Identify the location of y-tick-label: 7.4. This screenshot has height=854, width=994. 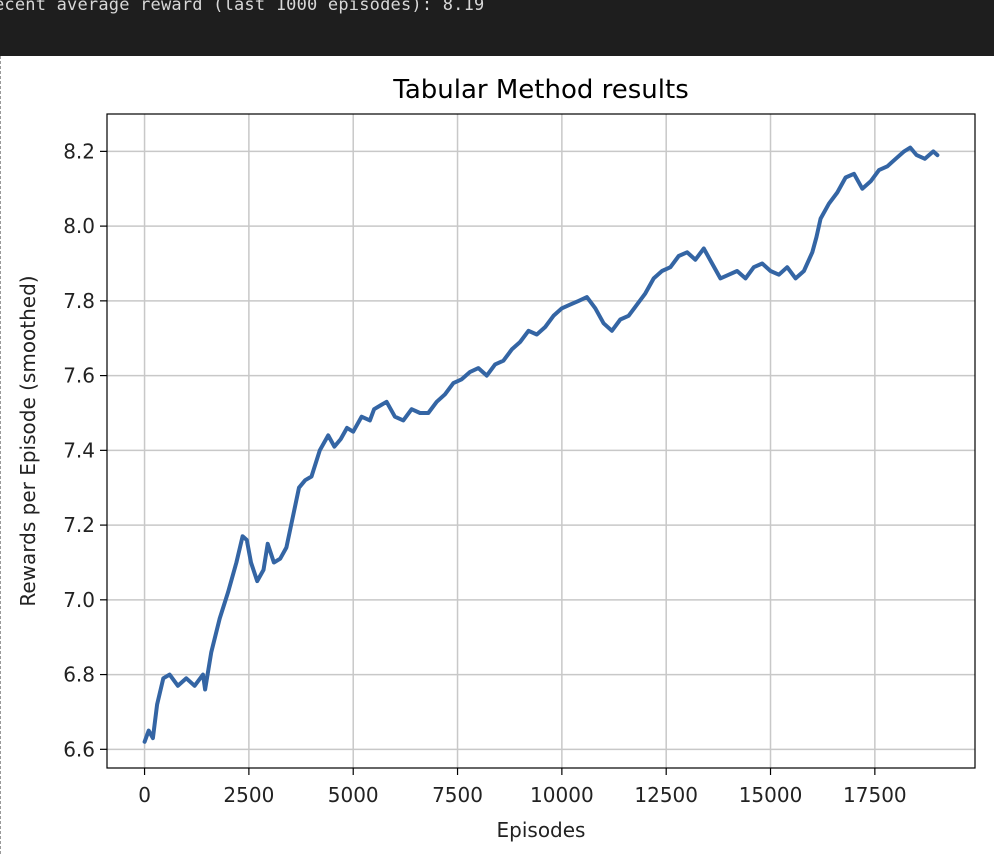
(79, 450).